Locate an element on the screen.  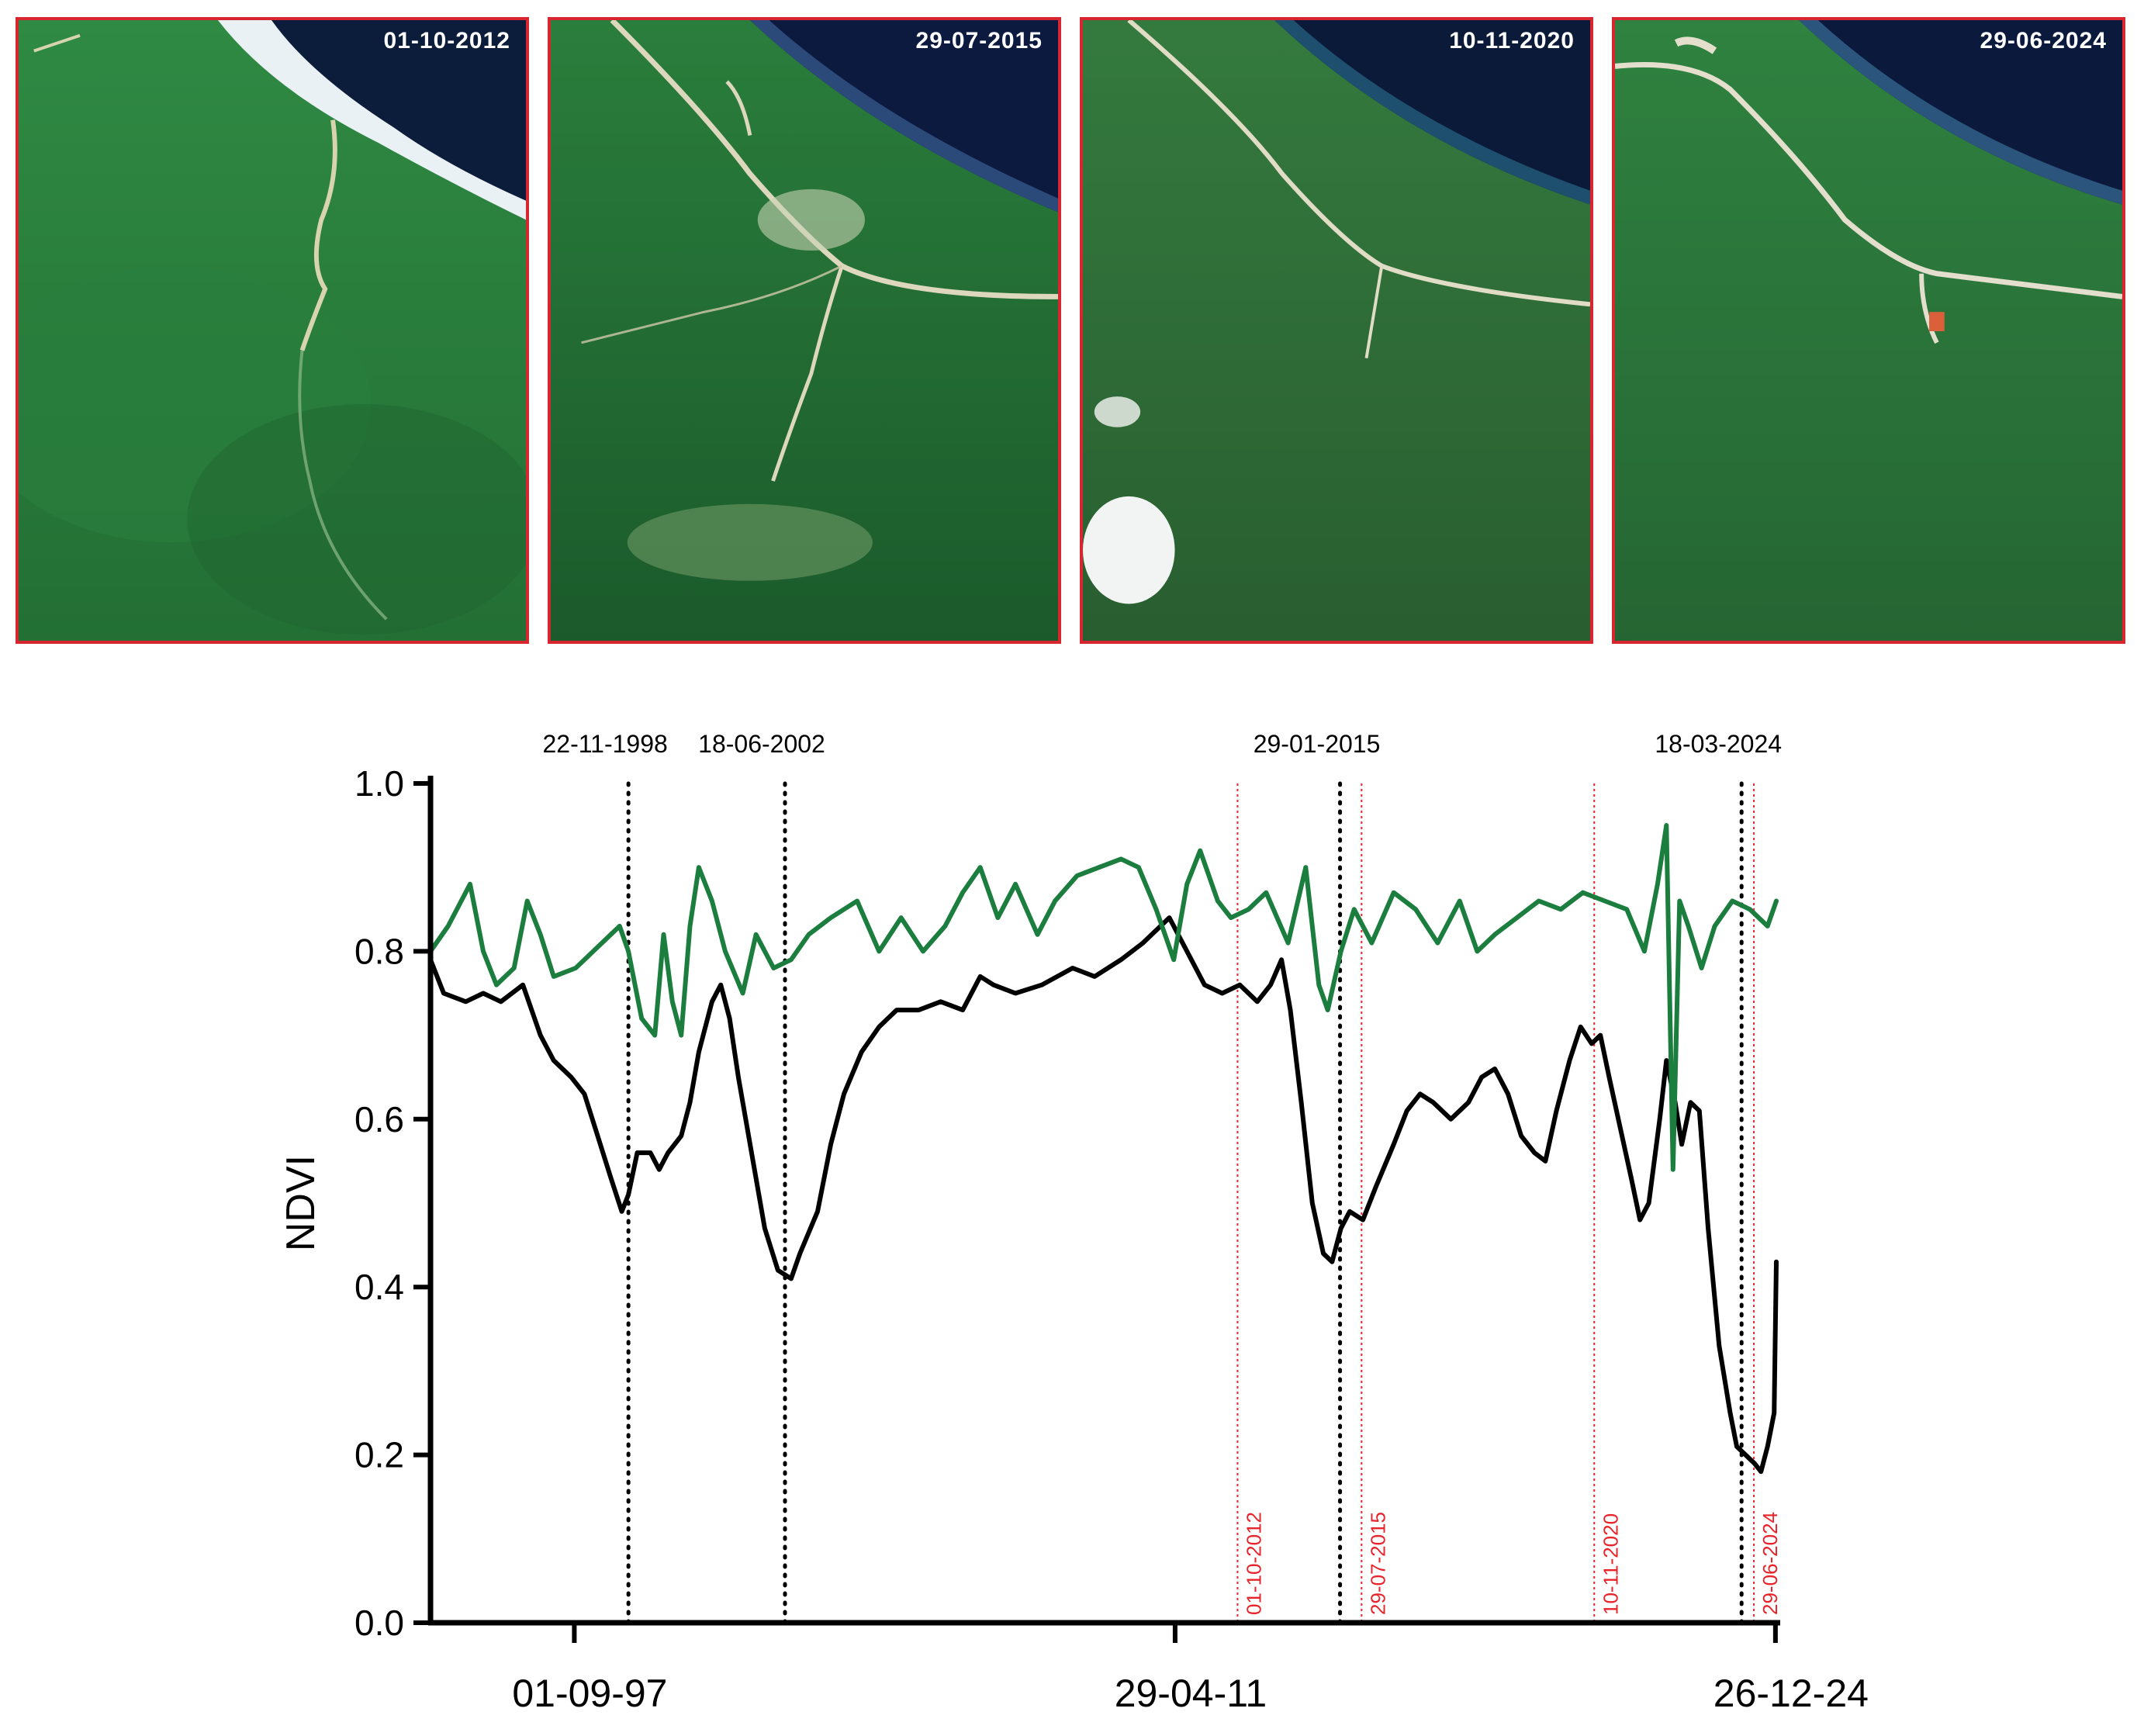
y-tick-label: 0.2 is located at coordinates (379, 1455).